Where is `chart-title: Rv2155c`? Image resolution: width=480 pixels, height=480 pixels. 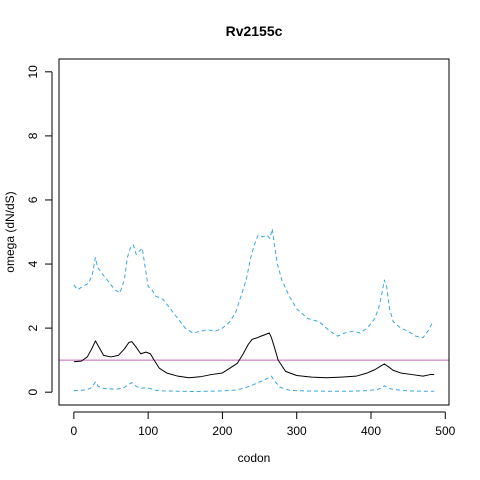 chart-title: Rv2155c is located at coordinates (254, 31).